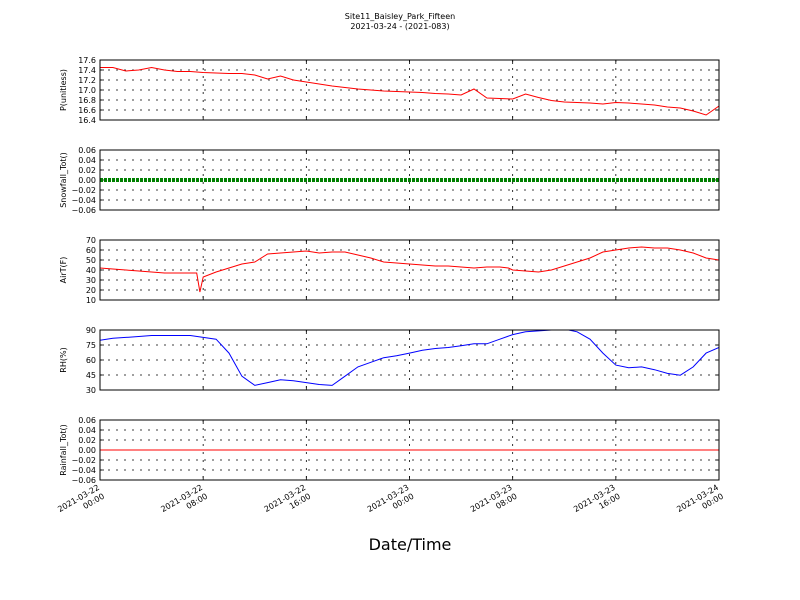  What do you see at coordinates (87, 120) in the screenshot?
I see `y-tick-label: 16.4` at bounding box center [87, 120].